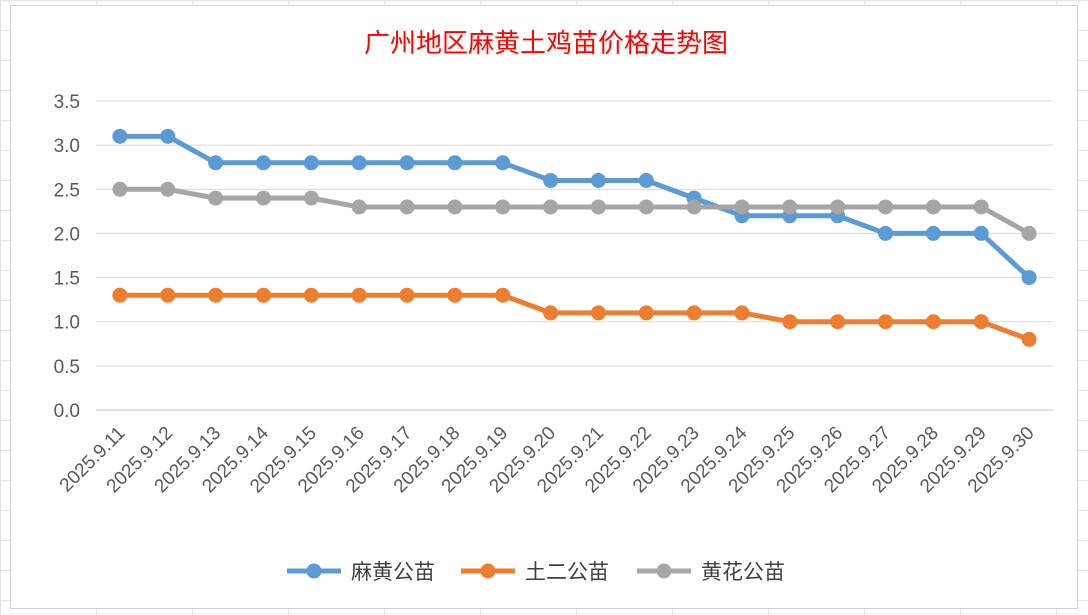 This screenshot has height=615, width=1088. What do you see at coordinates (67, 279) in the screenshot?
I see `y-tick-label: 1.5` at bounding box center [67, 279].